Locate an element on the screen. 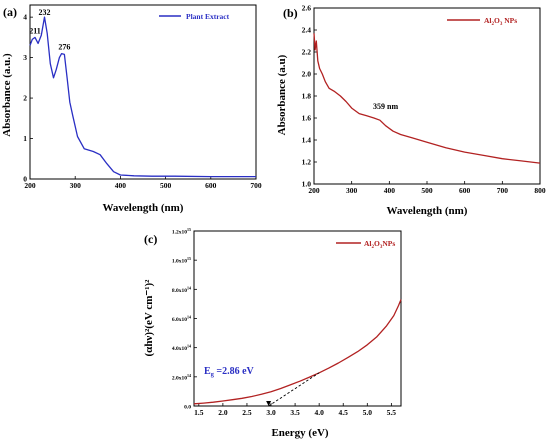  panel-a-legend-label: Plant Extract is located at coordinates (208, 16).